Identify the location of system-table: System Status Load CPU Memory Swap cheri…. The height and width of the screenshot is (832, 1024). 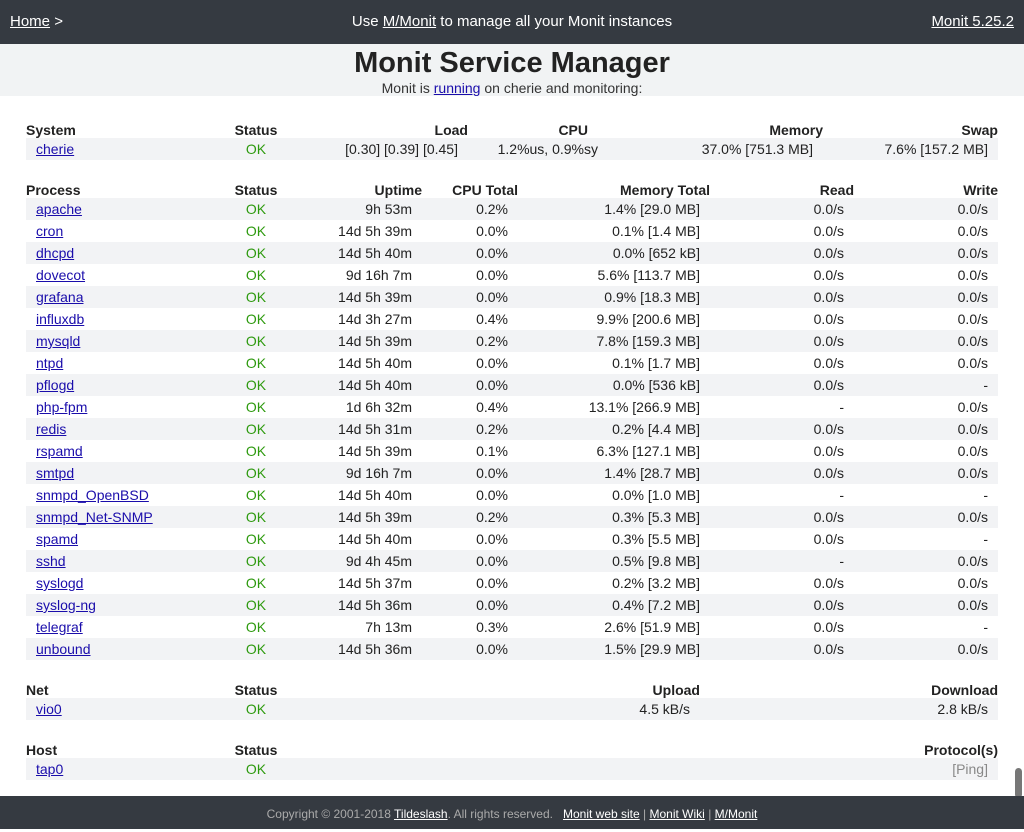
(512, 139).